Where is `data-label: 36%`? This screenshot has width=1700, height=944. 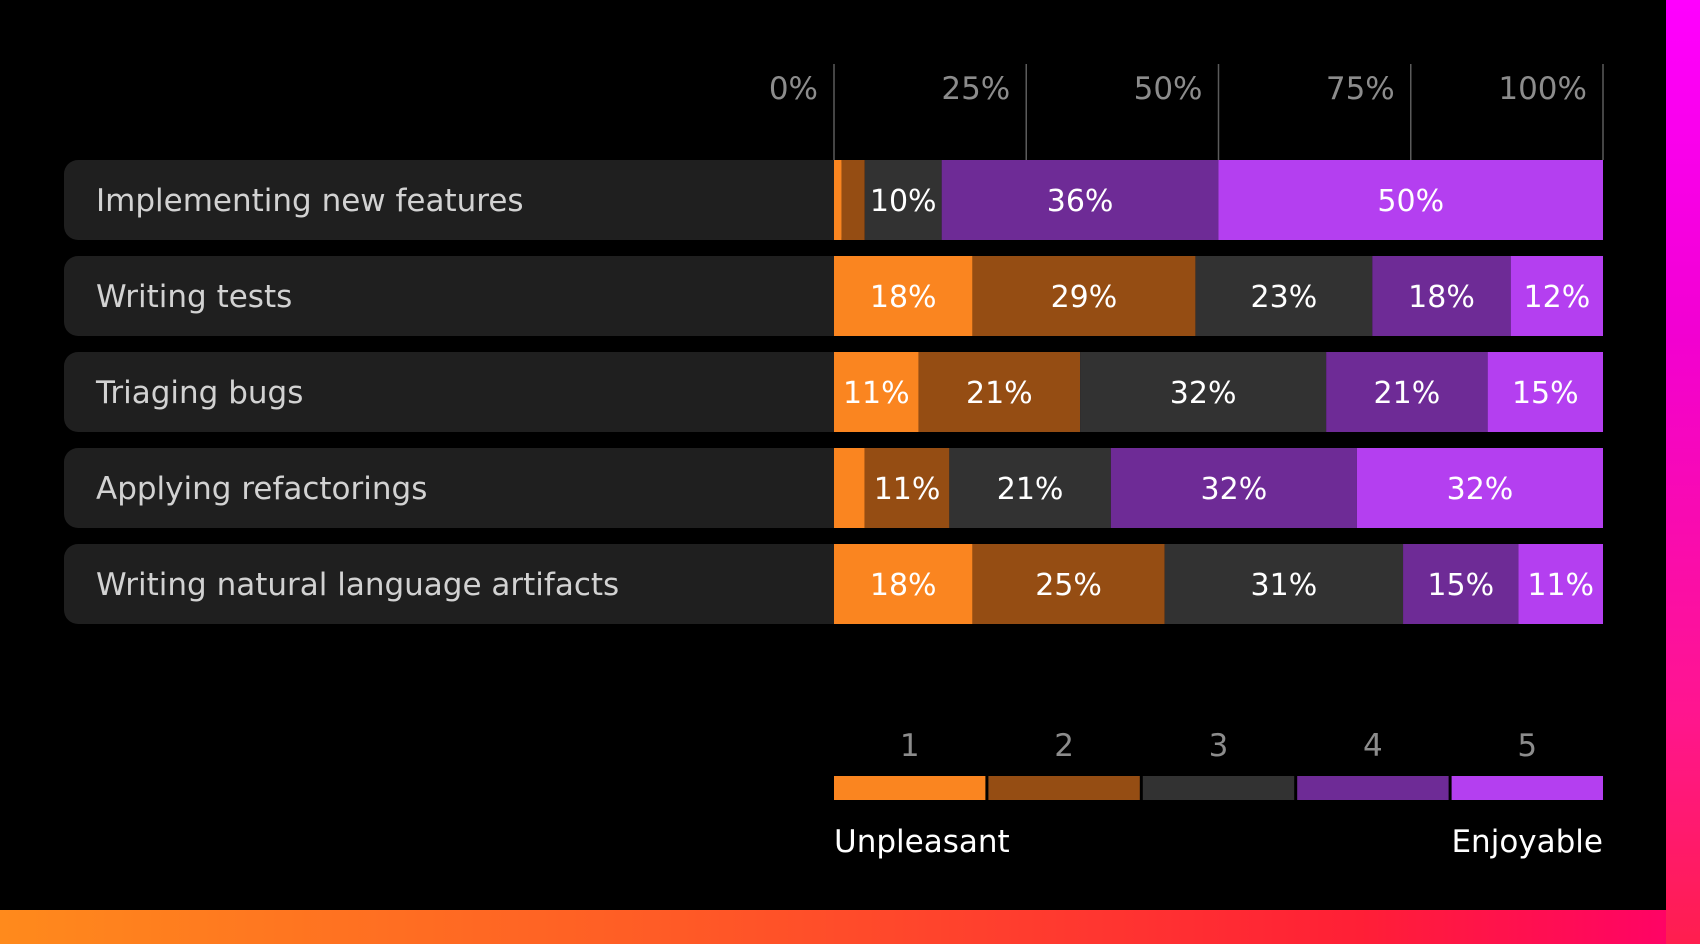
data-label: 36% is located at coordinates (1080, 201).